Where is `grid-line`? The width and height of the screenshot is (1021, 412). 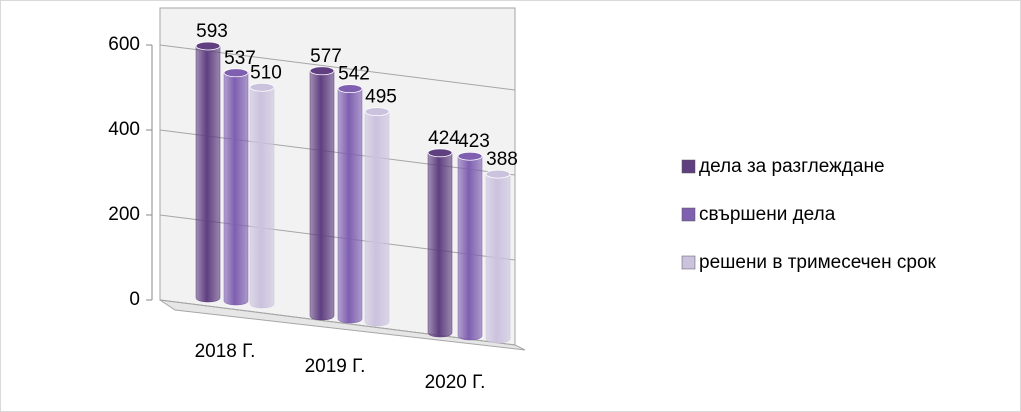 grid-line is located at coordinates (337, 322).